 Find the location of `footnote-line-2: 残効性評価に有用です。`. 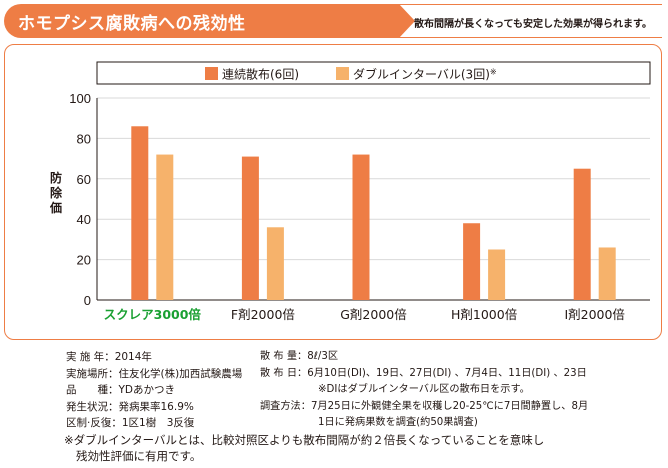

footnote-line-2: 残効性評価に有用です。 is located at coordinates (139, 456).